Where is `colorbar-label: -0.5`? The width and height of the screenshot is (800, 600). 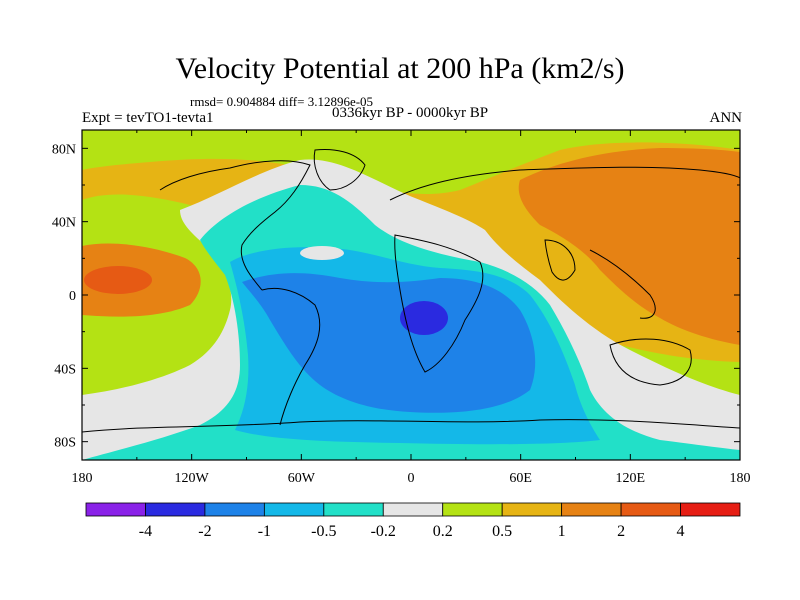 colorbar-label: -0.5 is located at coordinates (323, 531).